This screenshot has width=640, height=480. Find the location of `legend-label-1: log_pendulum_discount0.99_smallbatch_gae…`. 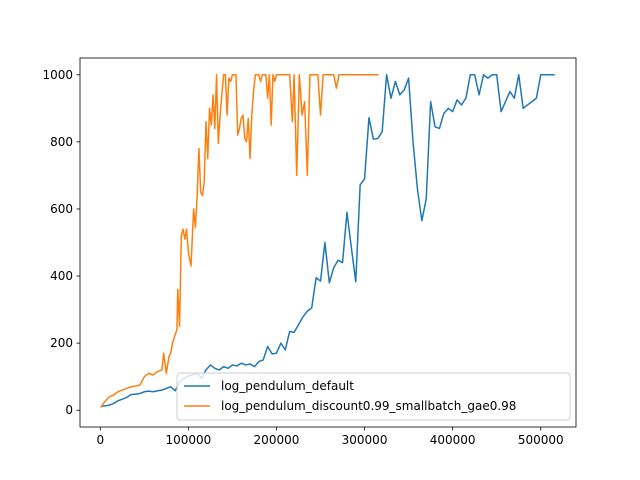

legend-label-1: log_pendulum_discount0.99_smallbatch_gae… is located at coordinates (368, 406).